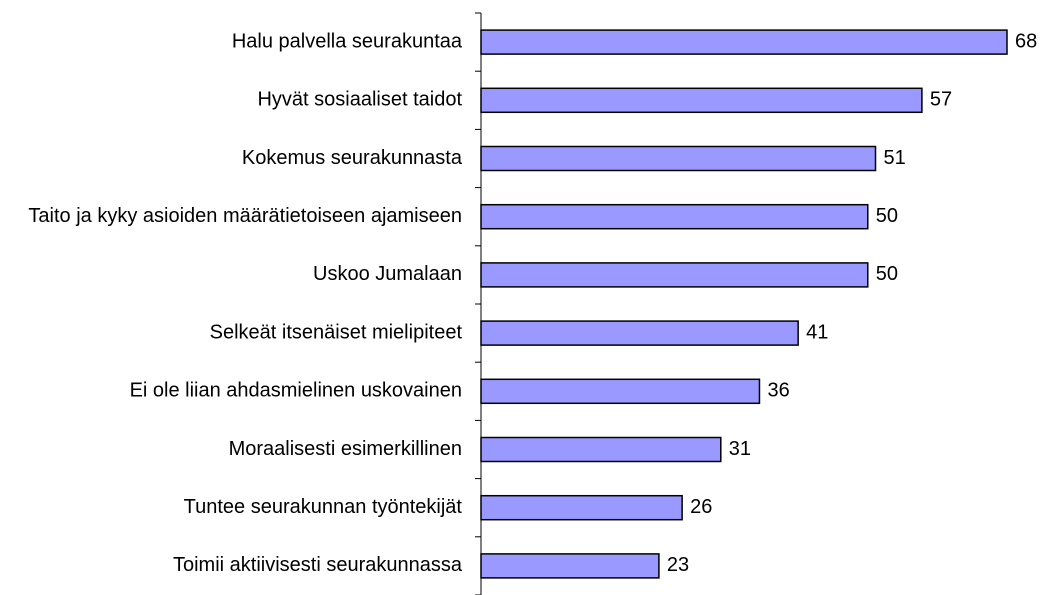 The height and width of the screenshot is (595, 1048). What do you see at coordinates (740, 449) in the screenshot?
I see `value-label: 31` at bounding box center [740, 449].